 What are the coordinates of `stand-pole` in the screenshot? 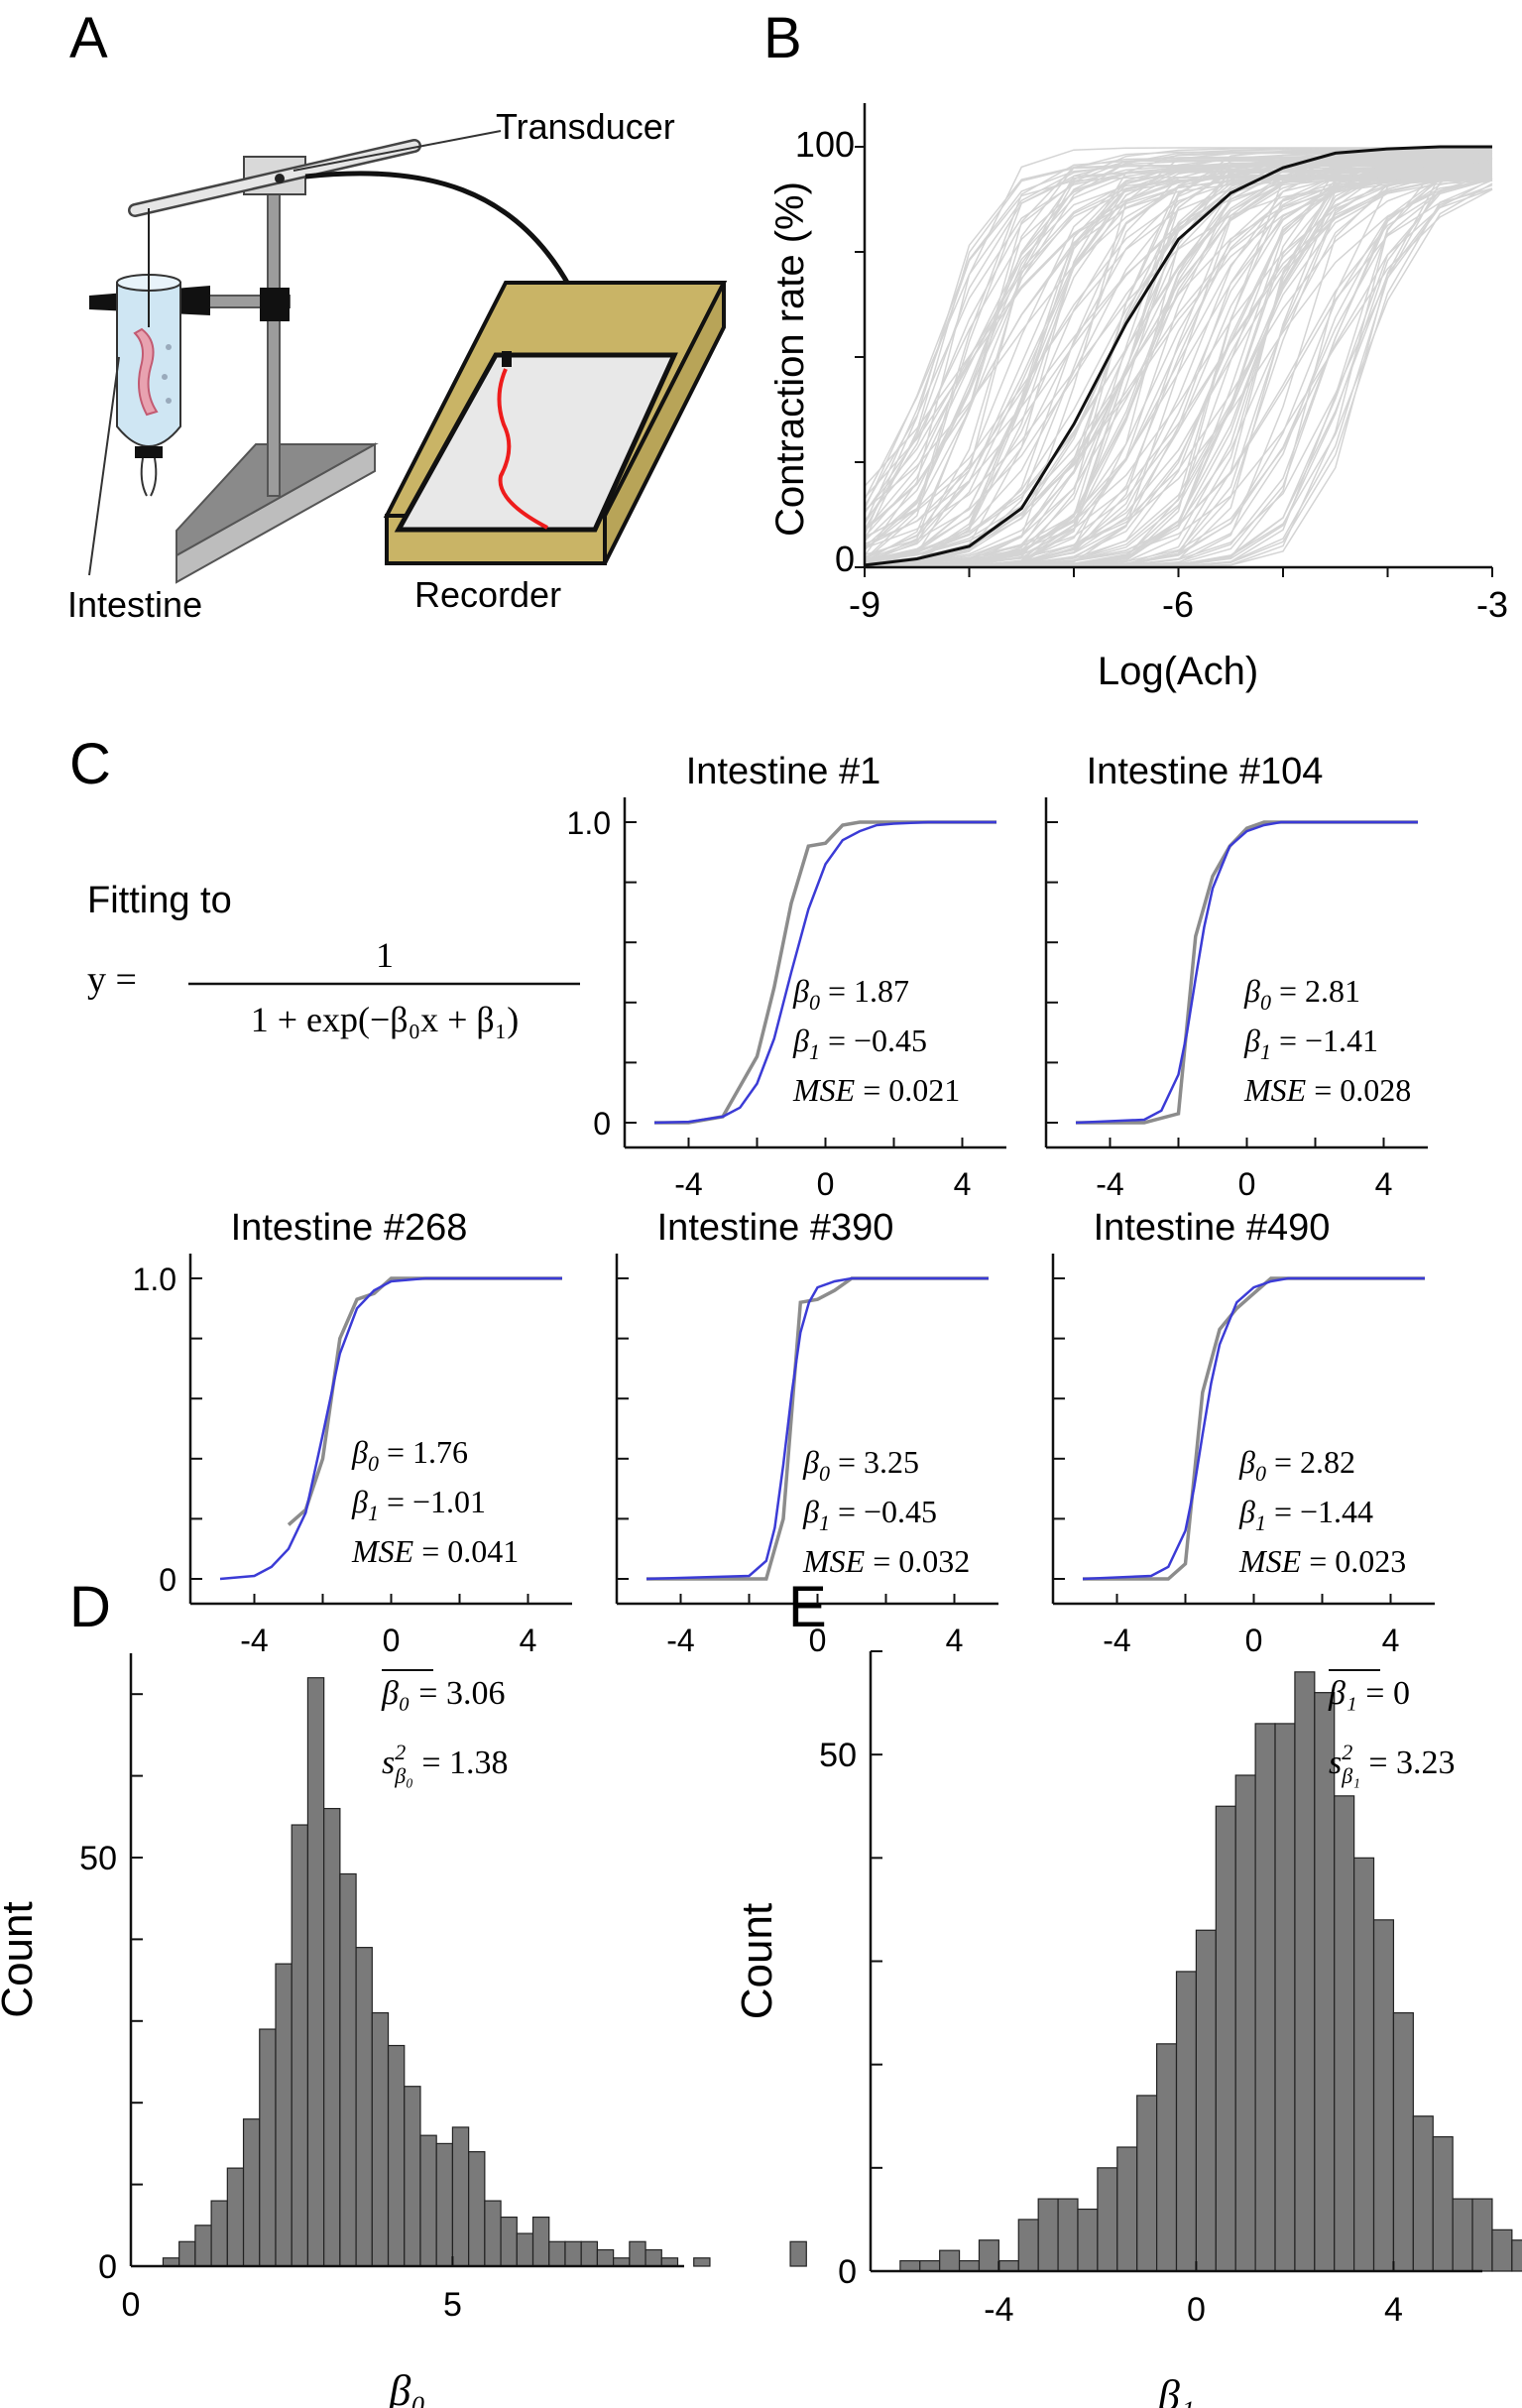 It's located at (274, 328).